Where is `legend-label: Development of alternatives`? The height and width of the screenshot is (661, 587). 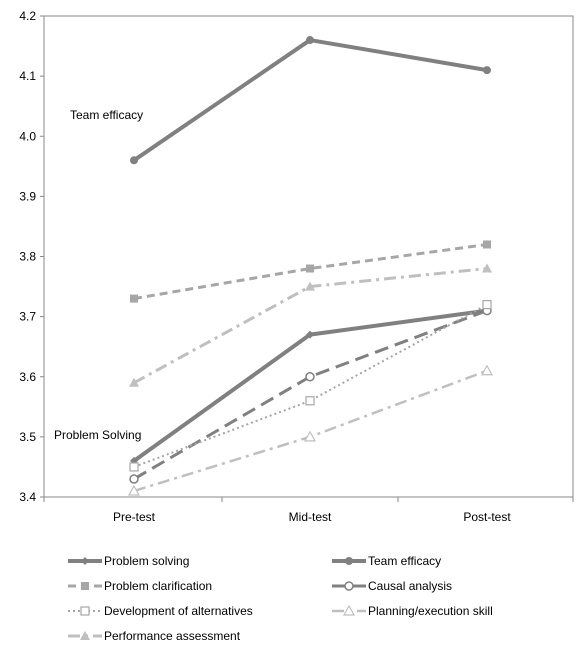
legend-label: Development of alternatives is located at coordinates (178, 611).